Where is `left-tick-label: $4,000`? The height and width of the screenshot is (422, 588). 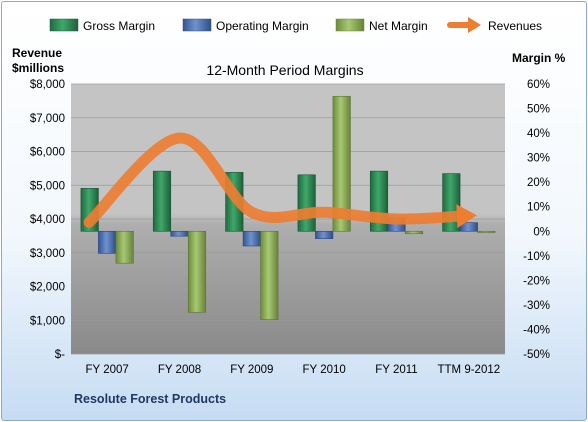
left-tick-label: $4,000 is located at coordinates (47, 220).